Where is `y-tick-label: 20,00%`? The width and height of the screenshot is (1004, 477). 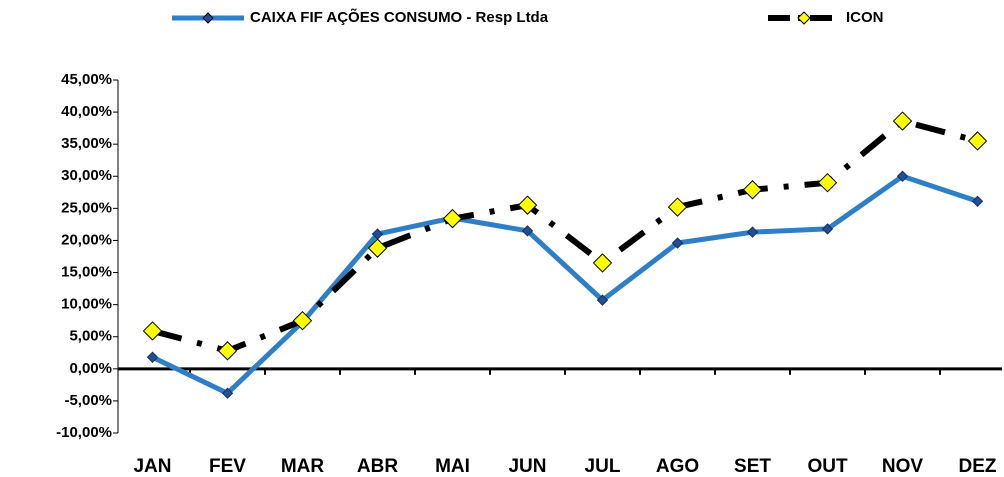 y-tick-label: 20,00% is located at coordinates (86, 239).